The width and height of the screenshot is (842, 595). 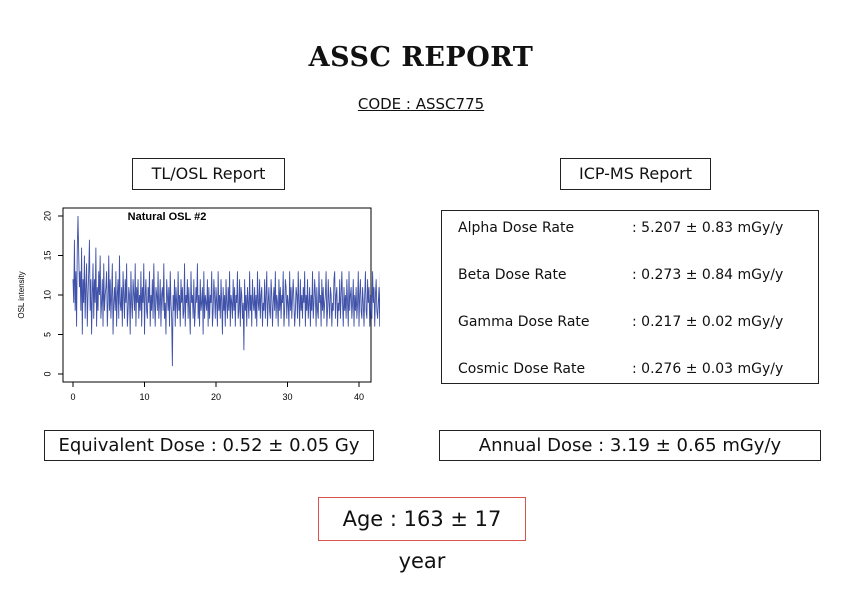 What do you see at coordinates (209, 445) in the screenshot?
I see `equivalent-dose-box: Equivalent Dose : 0.52 ± 0.05 Gy` at bounding box center [209, 445].